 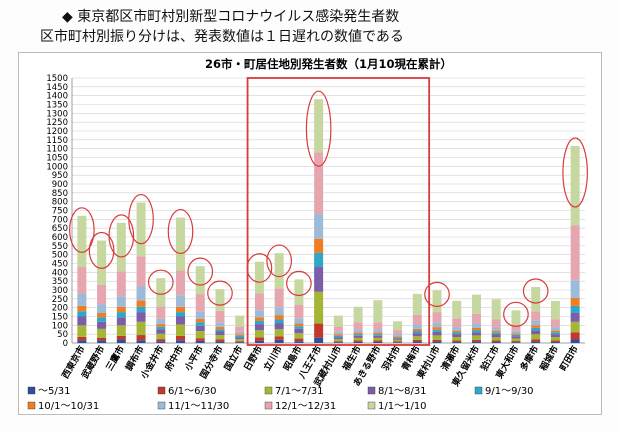 I want to click on x-tick-label: 稲城市, so click(x=549, y=358).